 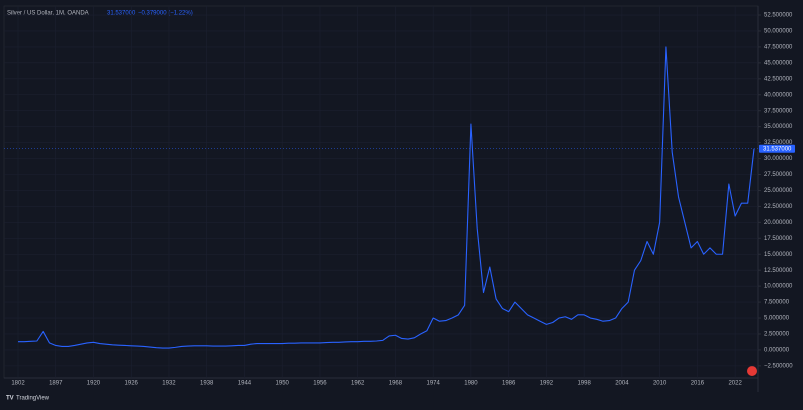 What do you see at coordinates (778, 16) in the screenshot?
I see `y-tick-label: 52.500000` at bounding box center [778, 16].